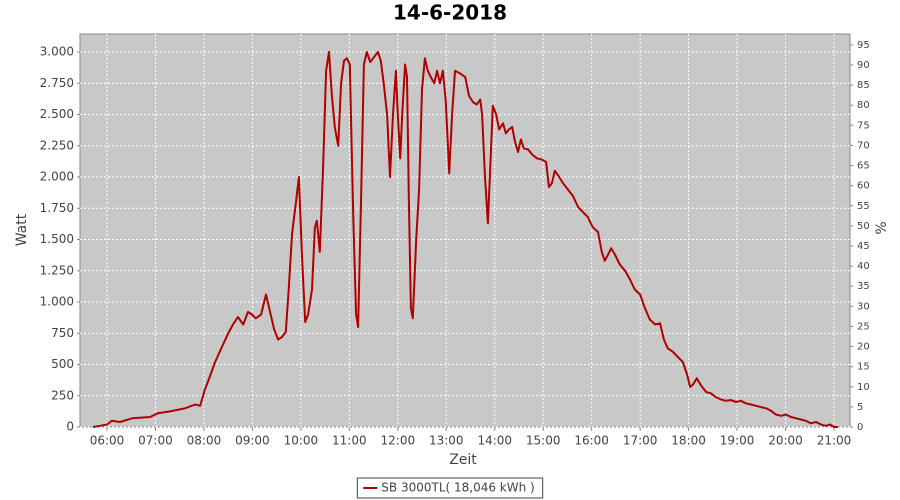 The height and width of the screenshot is (500, 900). What do you see at coordinates (863, 326) in the screenshot?
I see `y2-tick-label: 25` at bounding box center [863, 326].